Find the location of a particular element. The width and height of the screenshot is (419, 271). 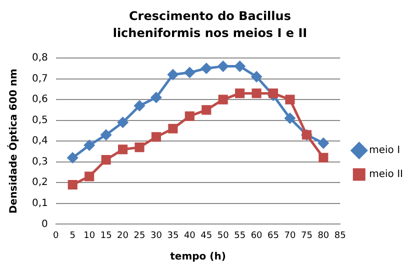

y-tick-label: 0,1 is located at coordinates (40, 204).